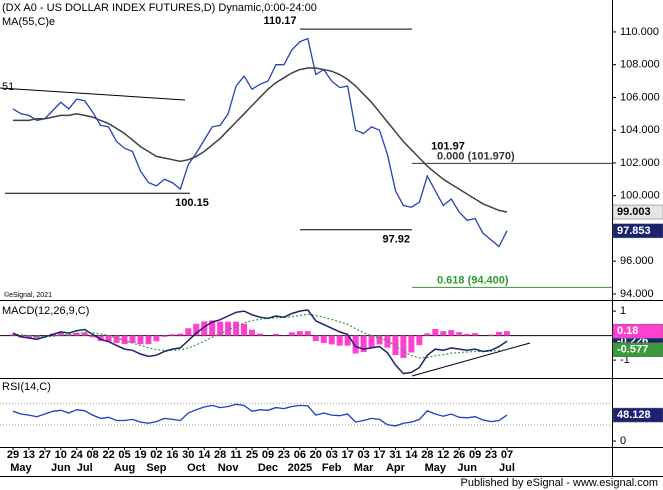  What do you see at coordinates (476, 156) in the screenshot?
I see `fib-label: 0.000 (101.970)` at bounding box center [476, 156].